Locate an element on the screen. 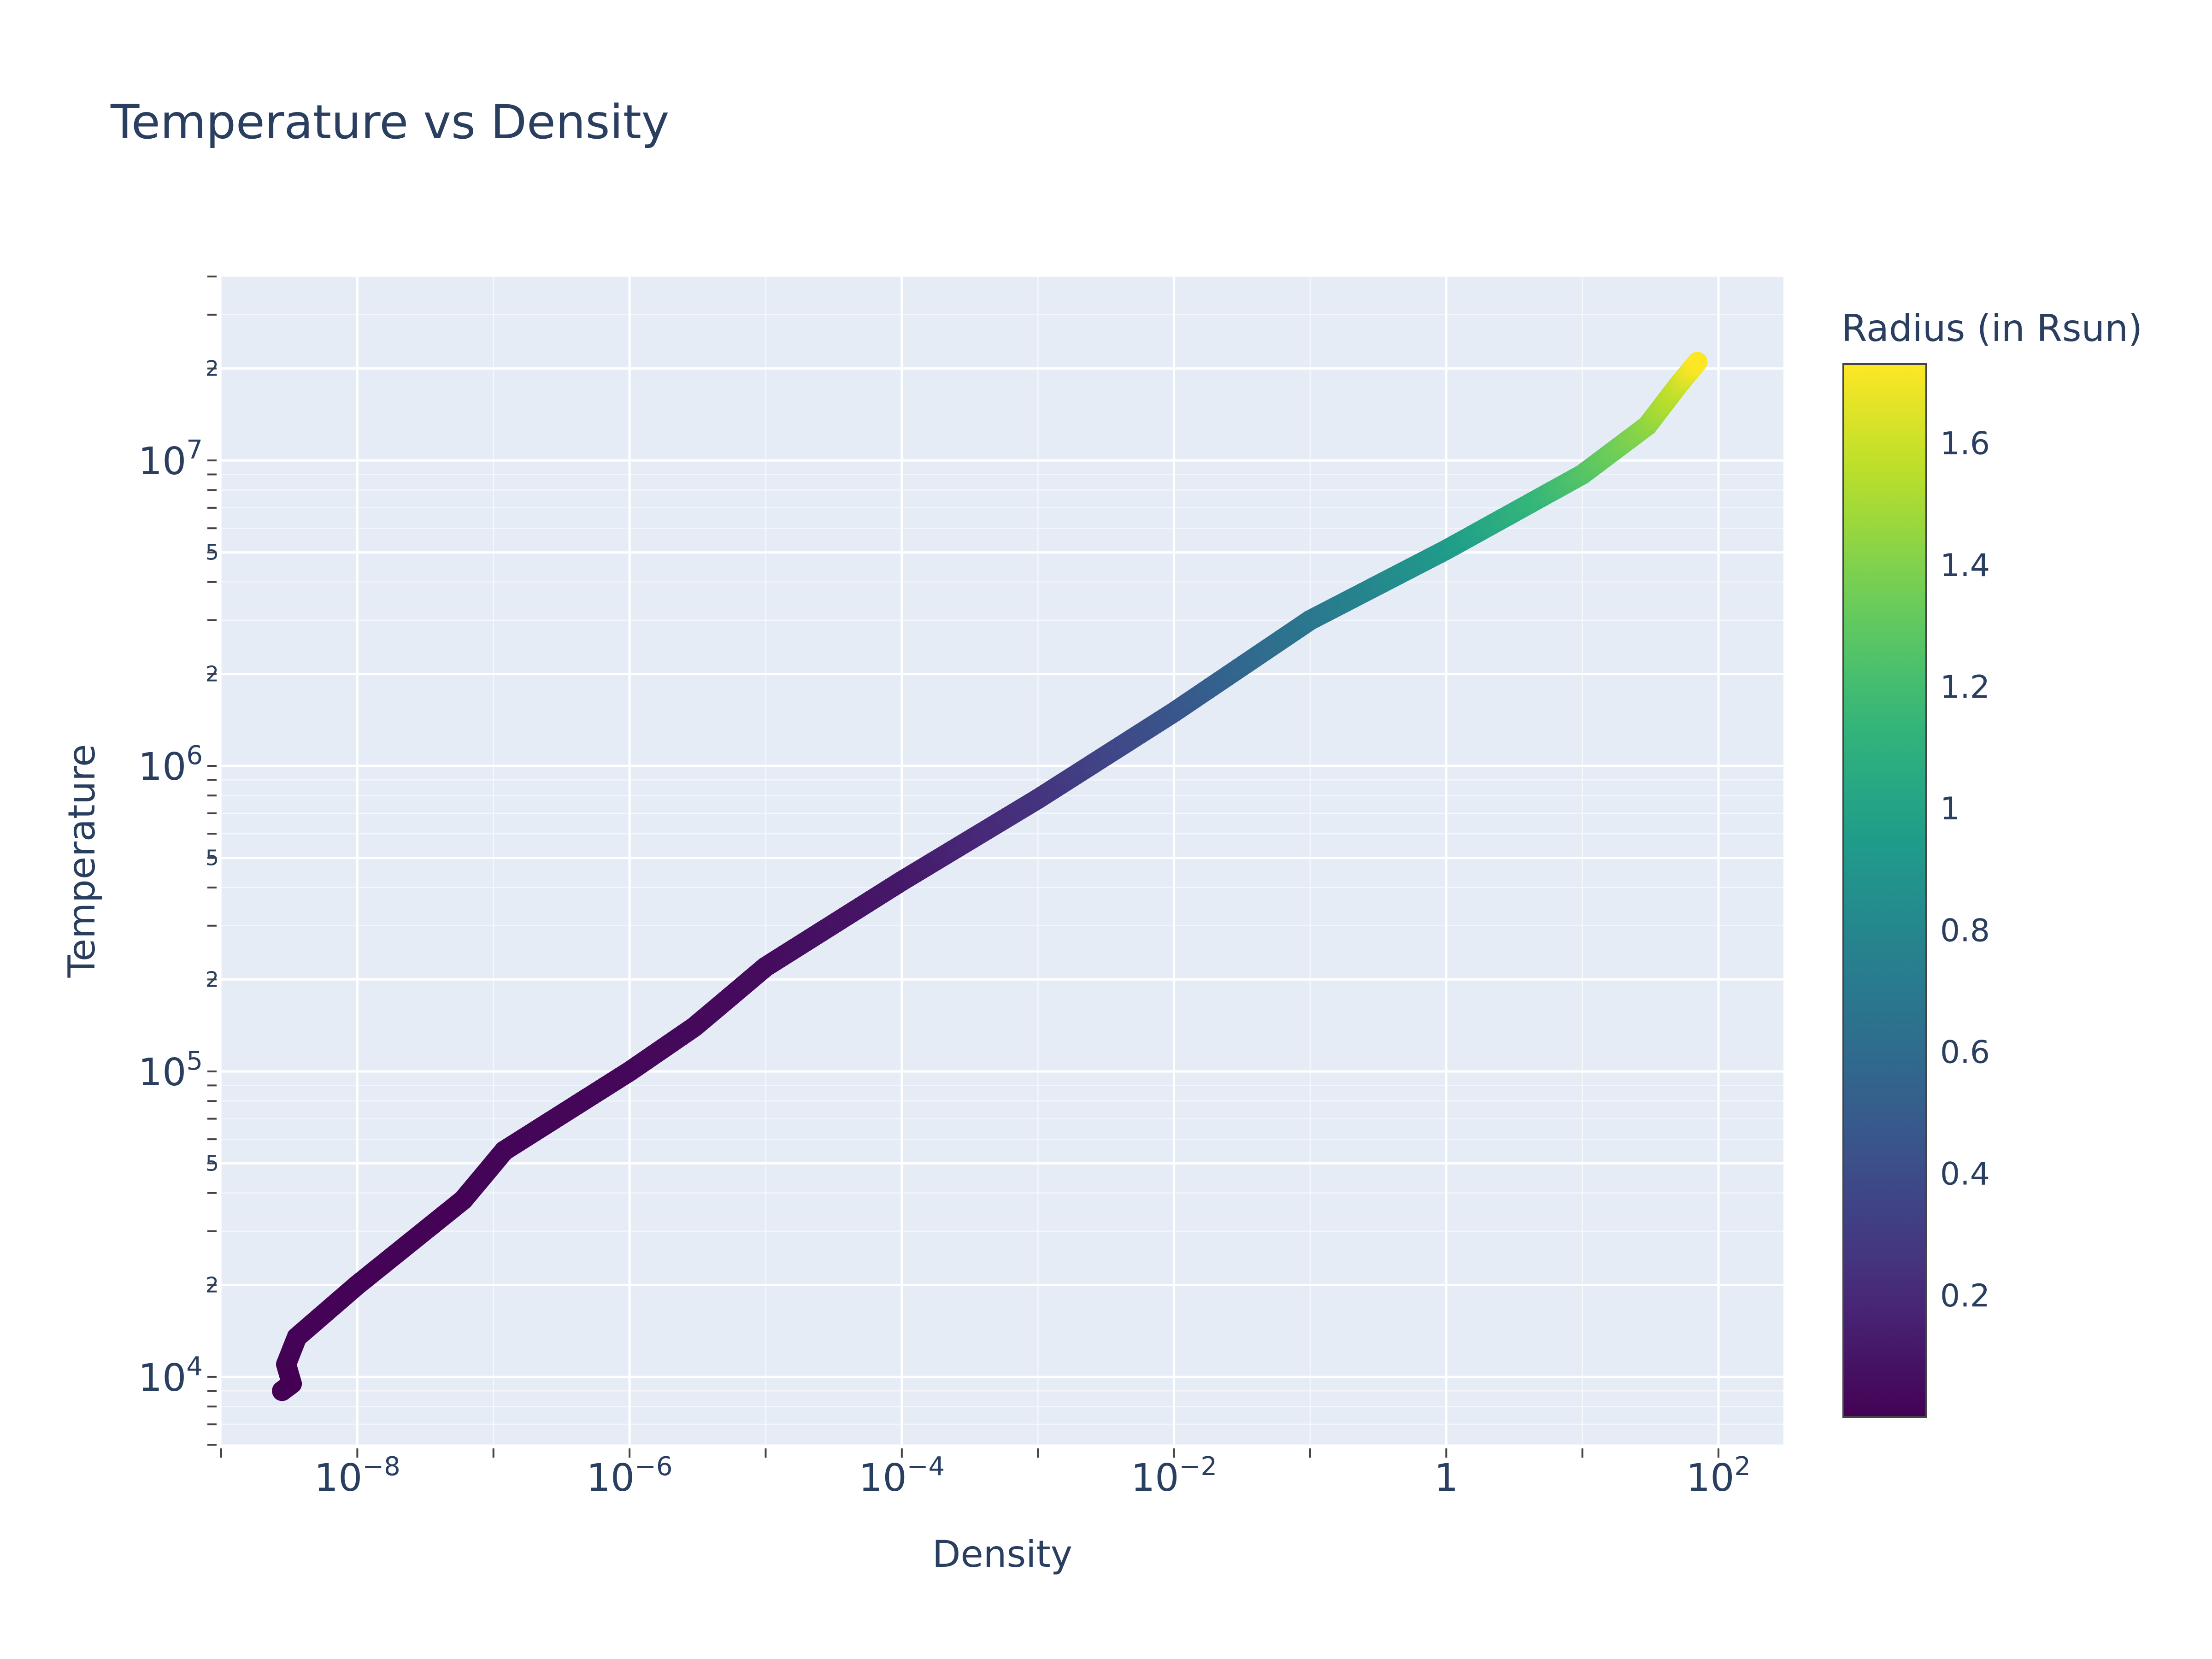 The height and width of the screenshot is (1659, 2212). x-tick-label: 1 is located at coordinates (1446, 1478).